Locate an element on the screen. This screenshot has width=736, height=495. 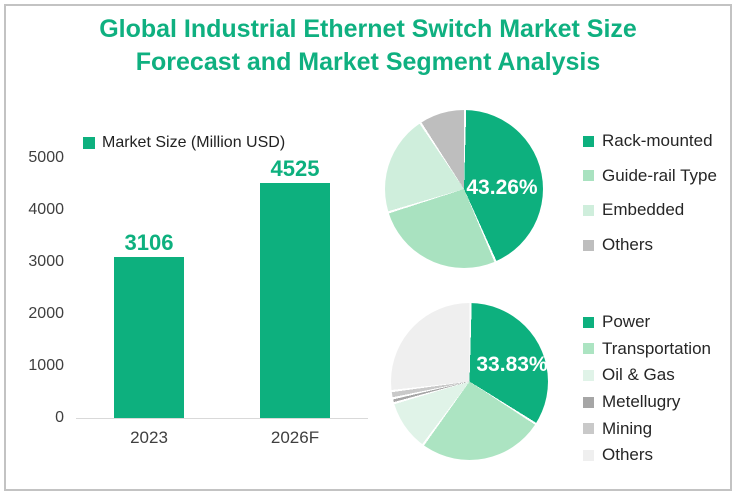
legend-label: Transportation is located at coordinates (656, 348).